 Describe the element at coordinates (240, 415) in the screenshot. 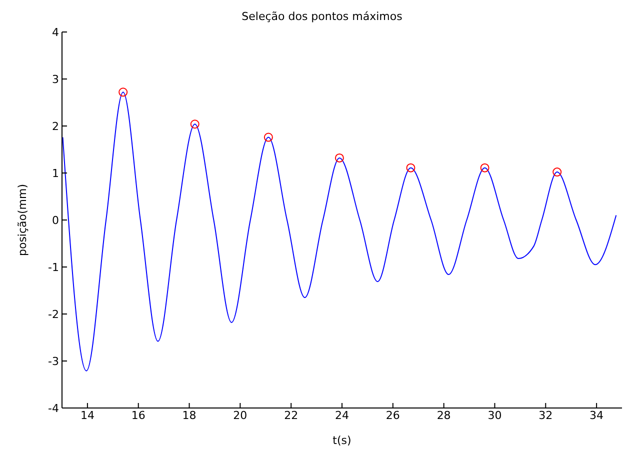

I see `x-tick-label: 20` at that location.